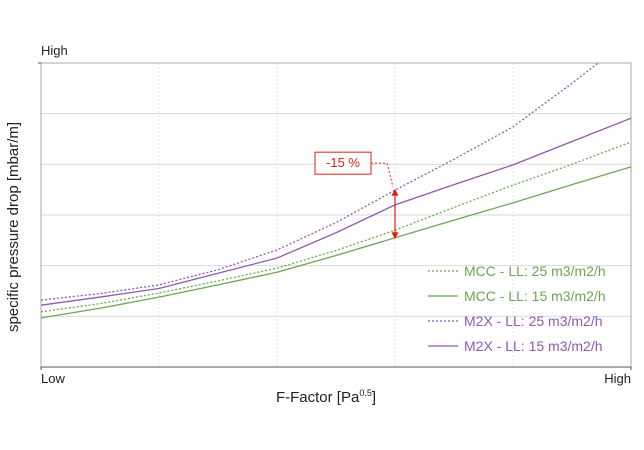 This screenshot has height=450, width=644. What do you see at coordinates (365, 393) in the screenshot?
I see `x-label-sup: 0.5` at bounding box center [365, 393].